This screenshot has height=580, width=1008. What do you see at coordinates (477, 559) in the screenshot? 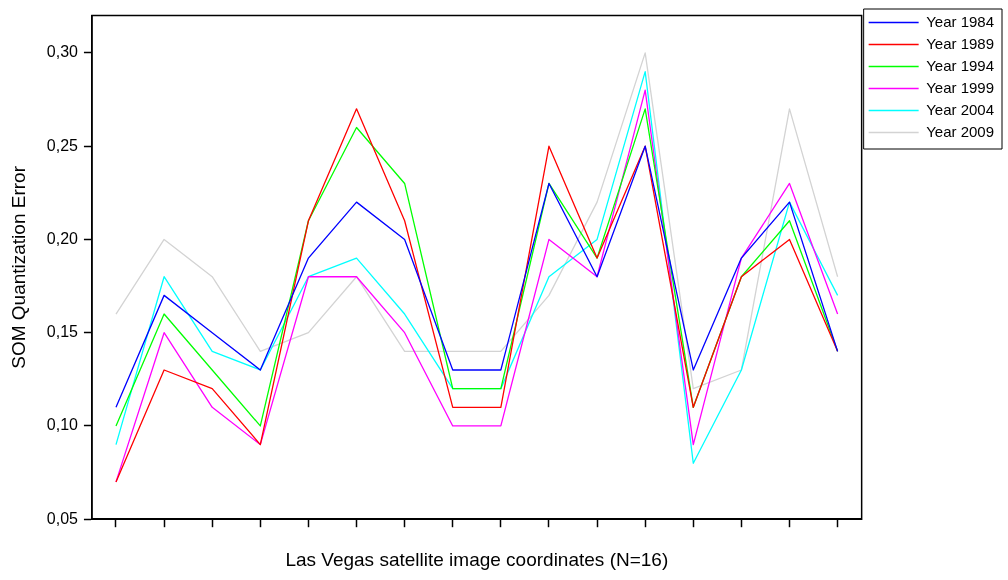
I see `x-axis-title: Las Vegas satellite image coordinates (N=16)` at bounding box center [477, 559].